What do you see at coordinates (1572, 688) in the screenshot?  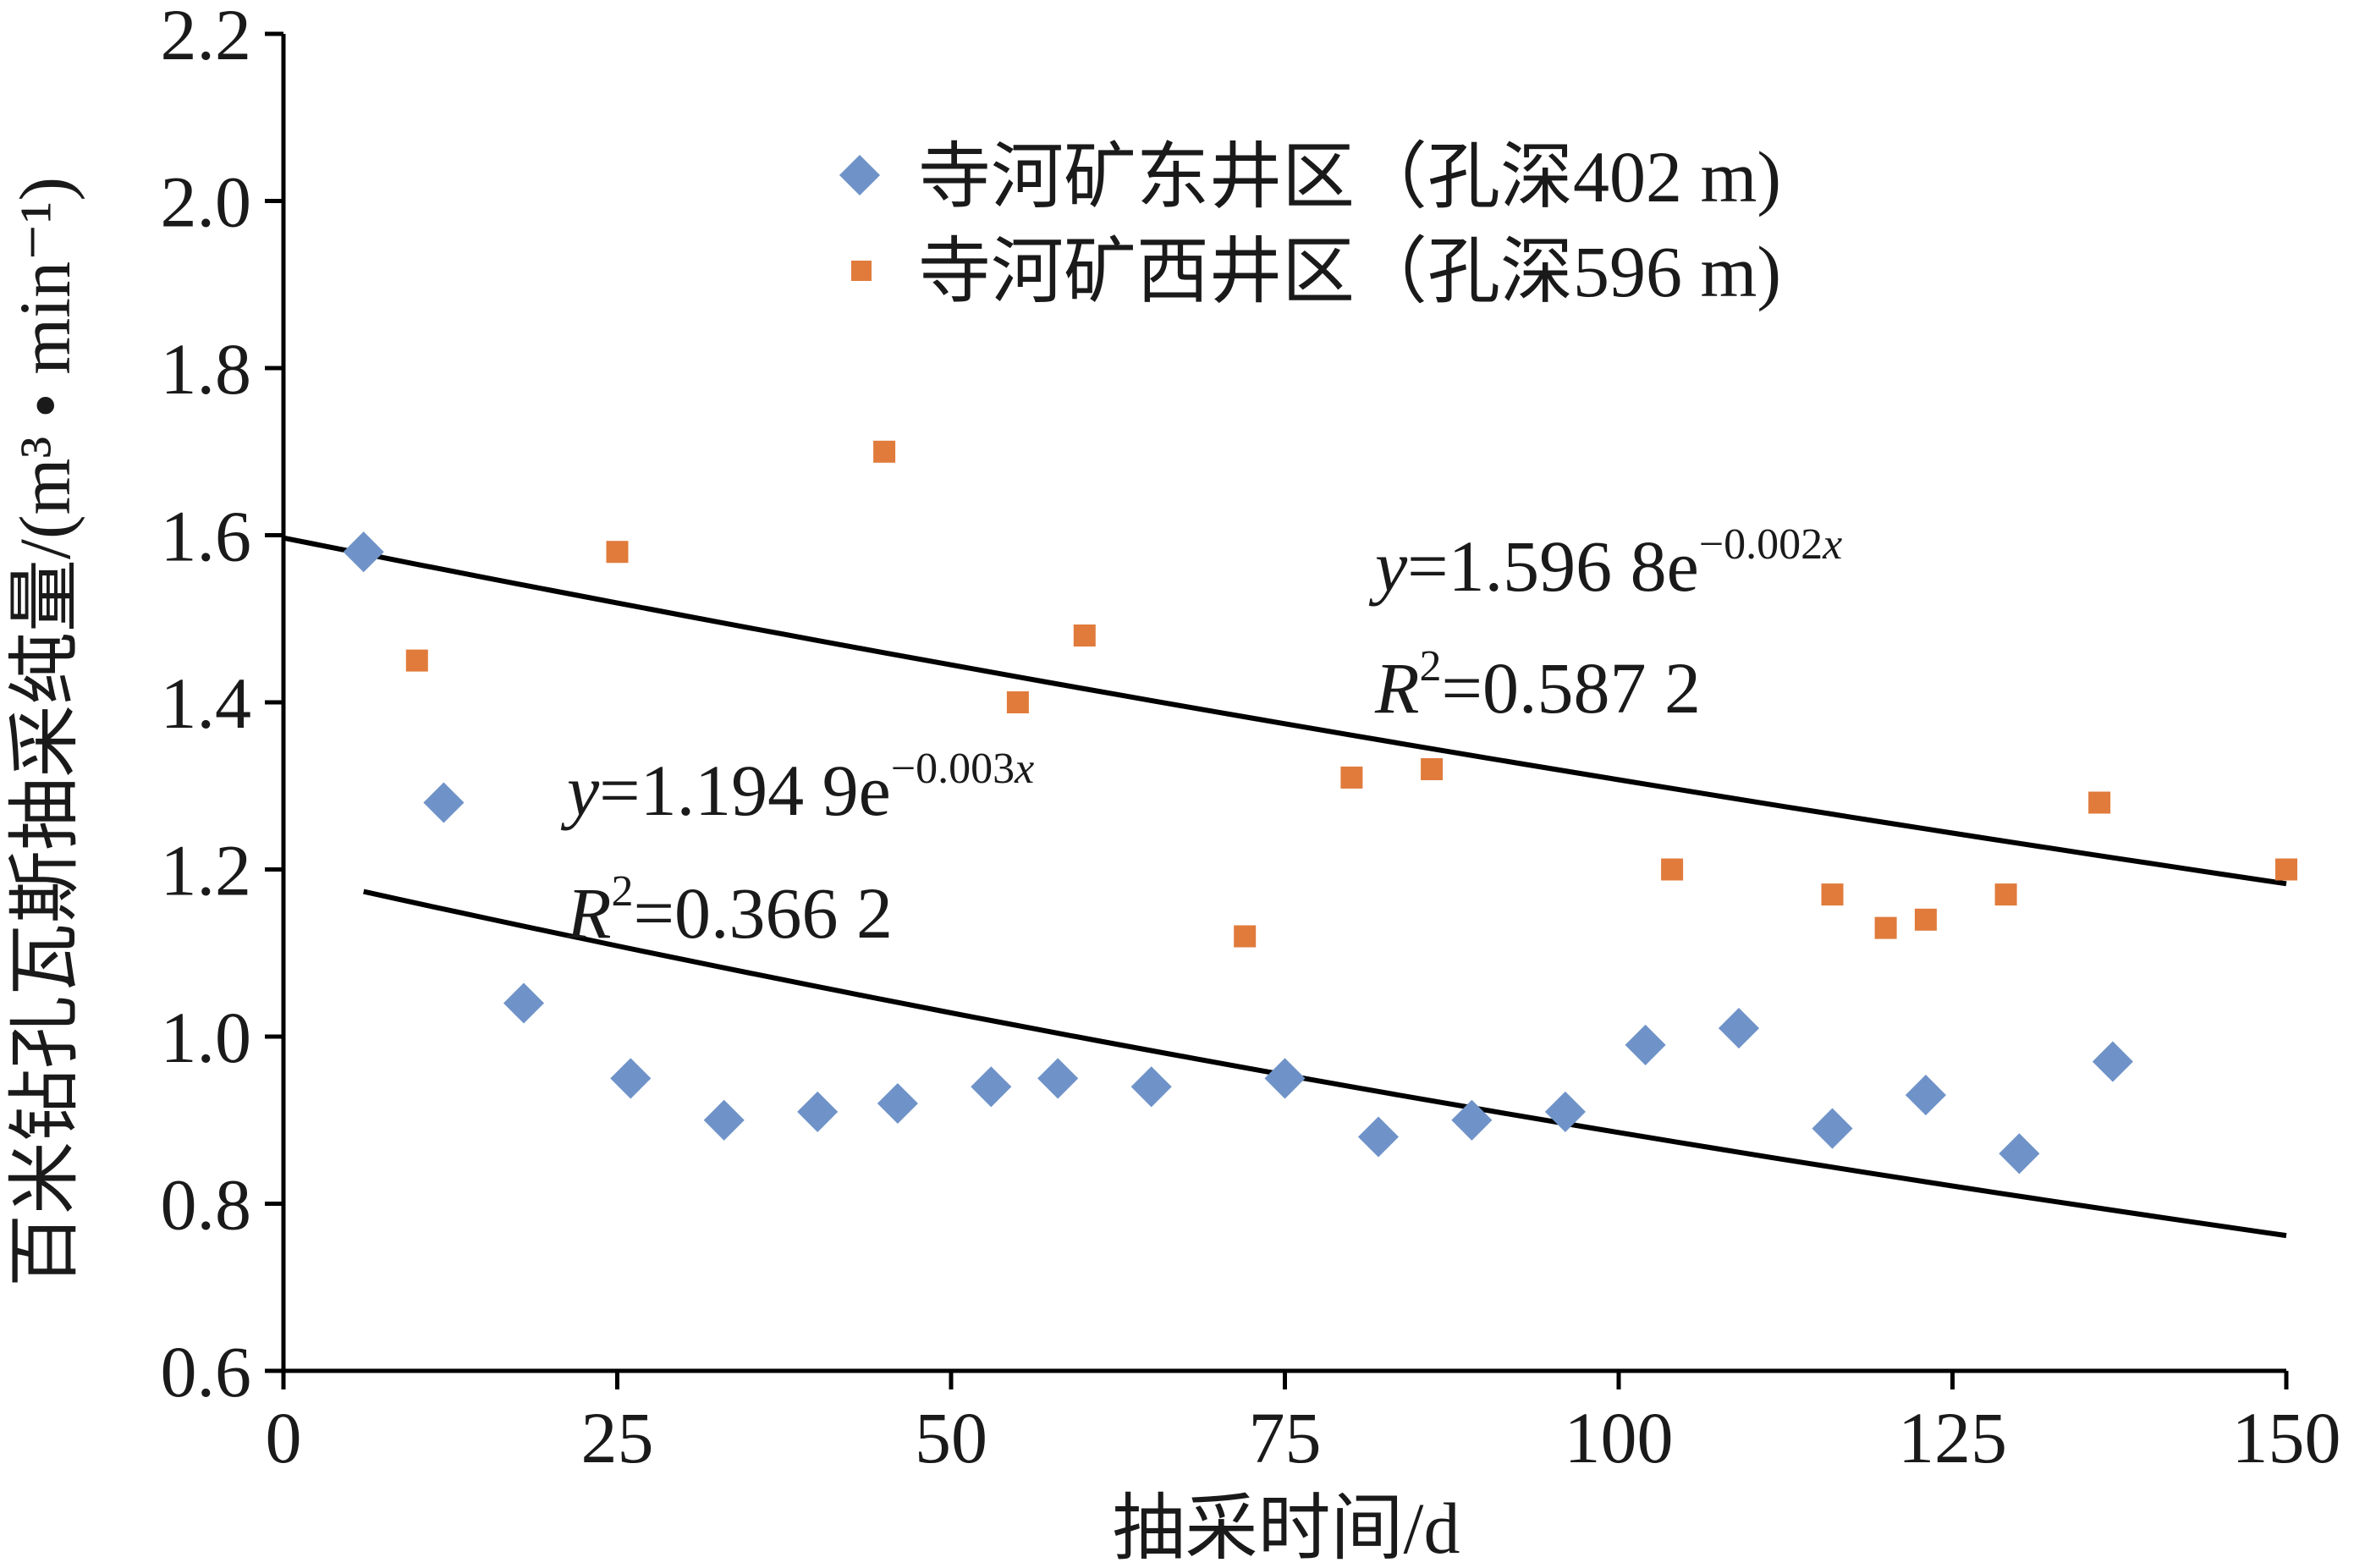 I see `r2-west-value: =0.587 2` at bounding box center [1572, 688].